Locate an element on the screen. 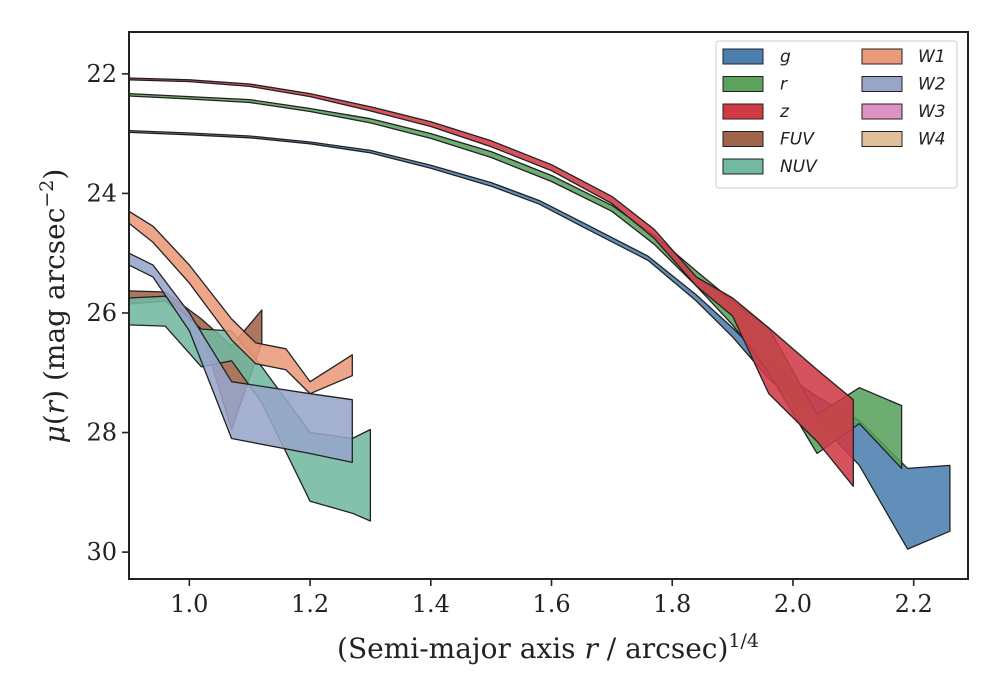 This screenshot has height=700, width=1000. y-tick-label: 22 is located at coordinates (101, 74).